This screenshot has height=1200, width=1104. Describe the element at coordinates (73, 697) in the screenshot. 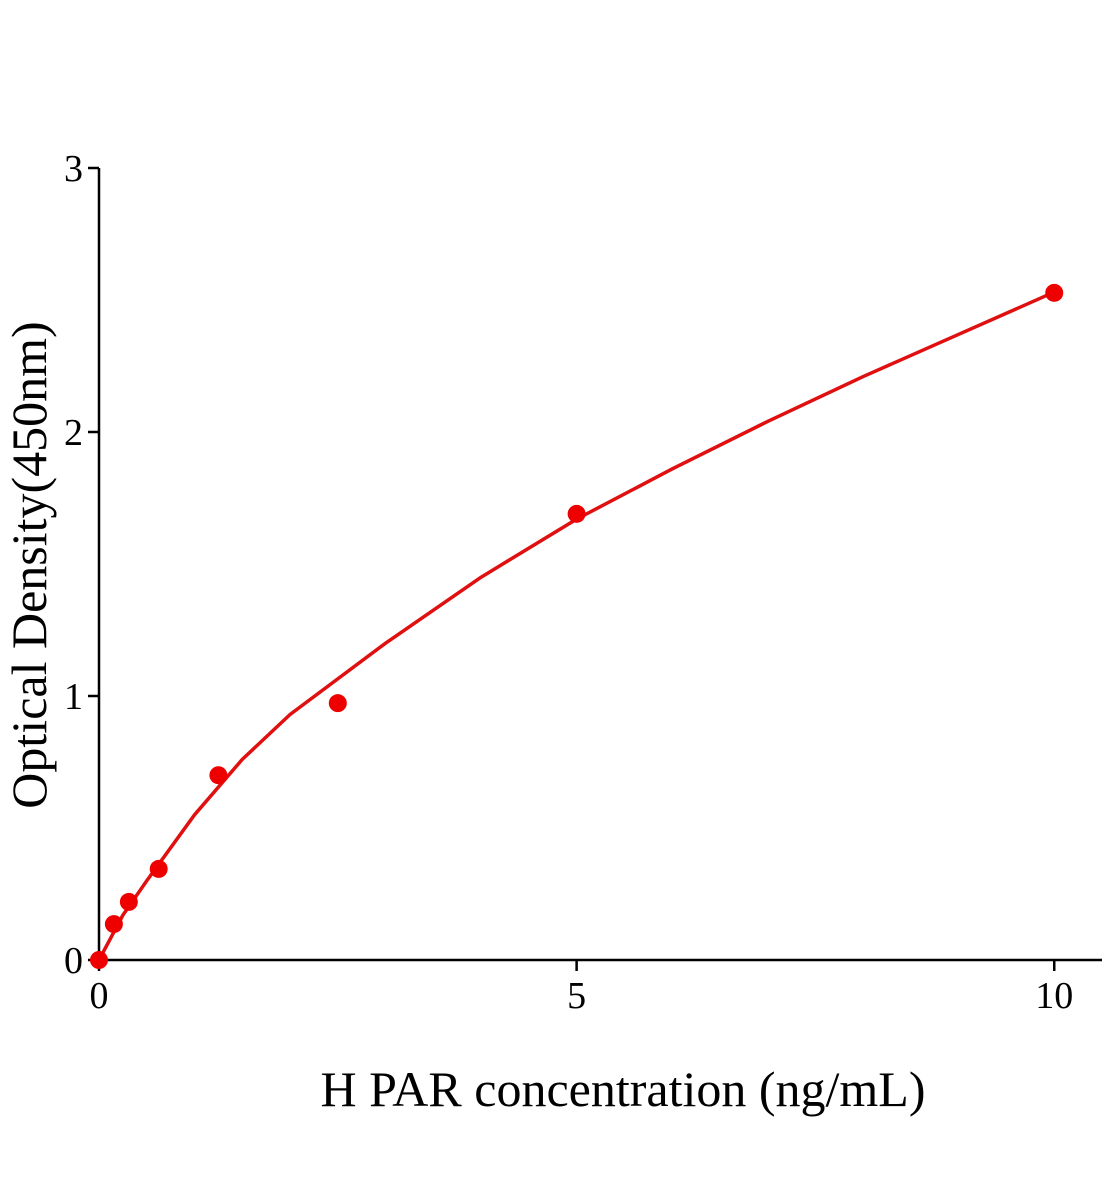

I see `y-tick-label: 1` at that location.